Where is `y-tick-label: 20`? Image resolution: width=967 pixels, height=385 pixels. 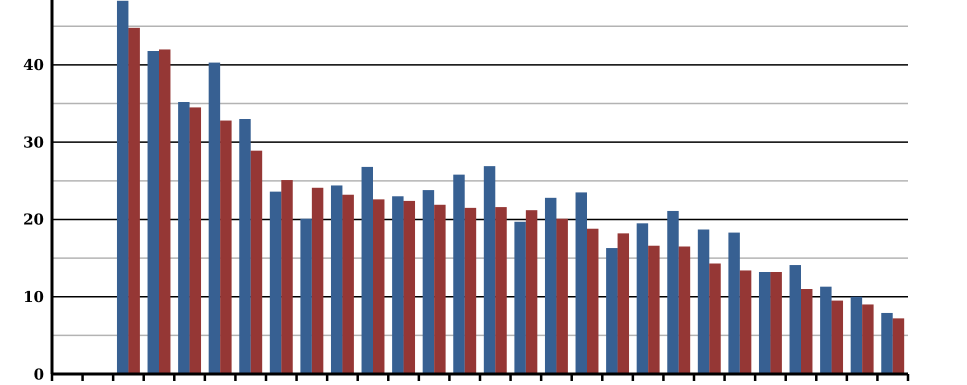 y-tick-label: 20 is located at coordinates (33, 219).